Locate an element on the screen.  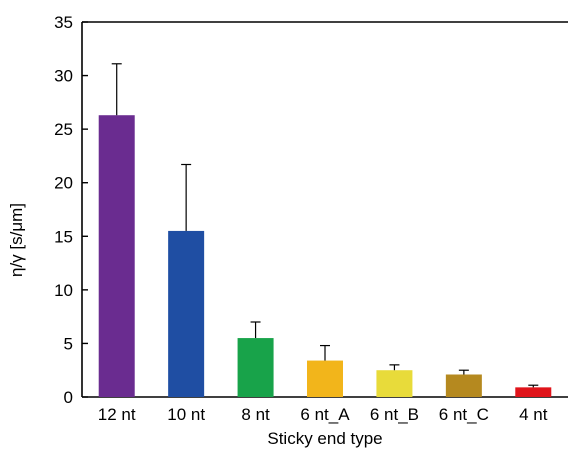
x-tick-label: 12 nt is located at coordinates (117, 414).